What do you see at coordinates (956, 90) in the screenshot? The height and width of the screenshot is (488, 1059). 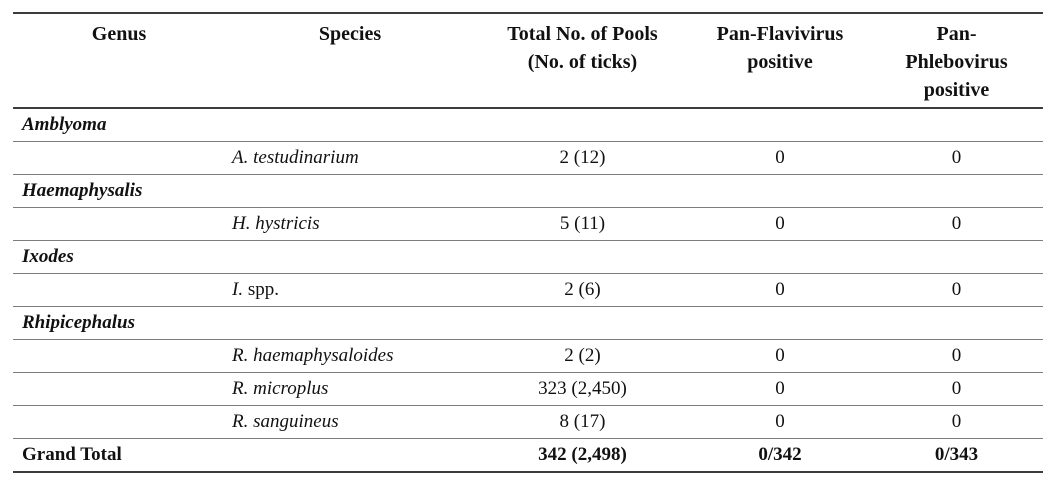 I see `column-header-phlebovirus-line3: positive` at bounding box center [956, 90].